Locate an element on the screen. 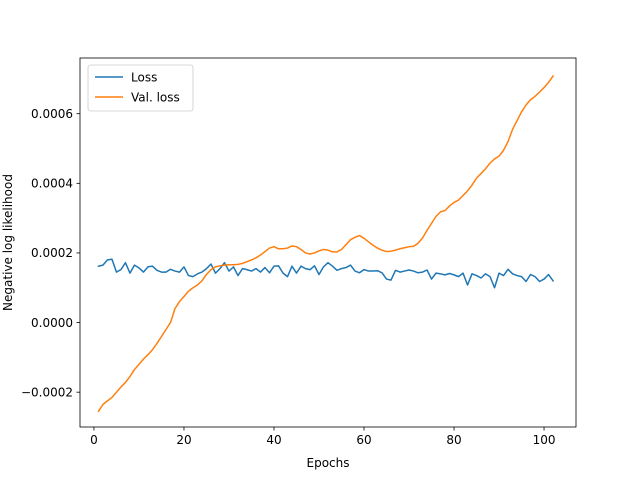 Image resolution: width=640 pixels, height=484 pixels. x-tick-label: 100 is located at coordinates (544, 440).